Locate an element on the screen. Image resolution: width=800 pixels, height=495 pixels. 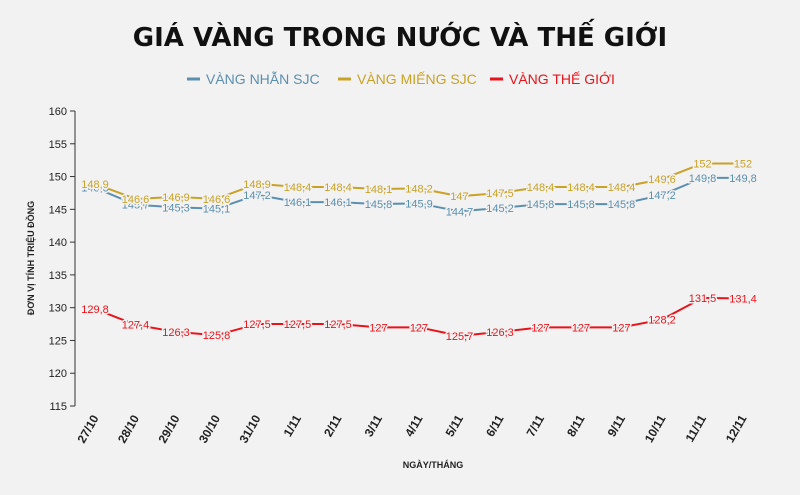
data-label: 145,1 is located at coordinates (217, 210).